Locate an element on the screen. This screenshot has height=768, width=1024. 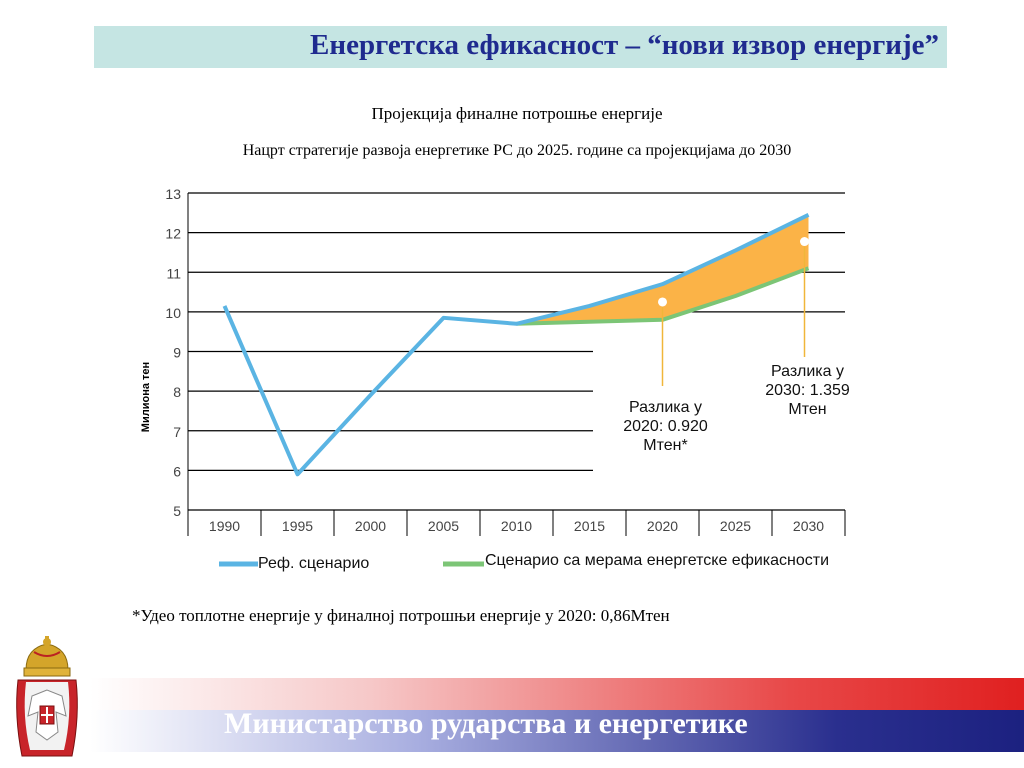
y-tick-label: 12 is located at coordinates (173, 234).